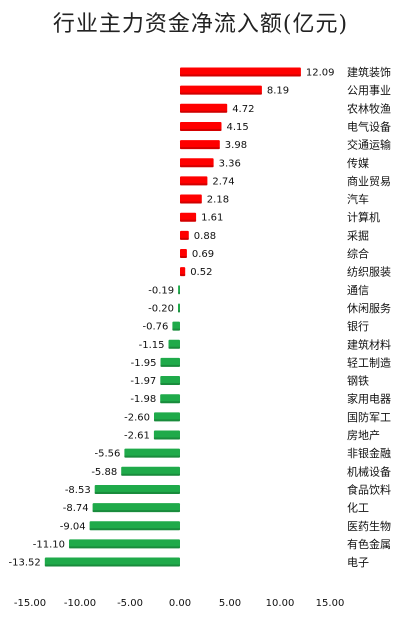 This screenshot has width=401, height=622. Describe the element at coordinates (369, 72) in the screenshot. I see `category-label: 建筑装饰` at that location.